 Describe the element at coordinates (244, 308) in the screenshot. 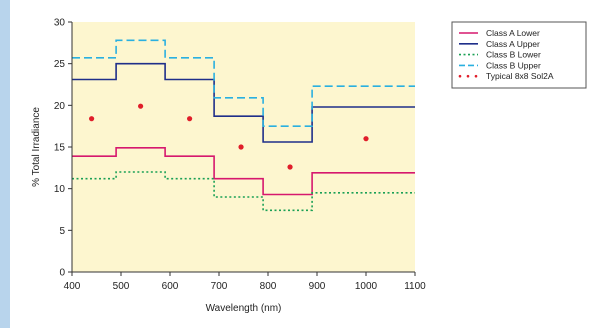

I see `x-axis-title: Wavelength (nm)` at that location.